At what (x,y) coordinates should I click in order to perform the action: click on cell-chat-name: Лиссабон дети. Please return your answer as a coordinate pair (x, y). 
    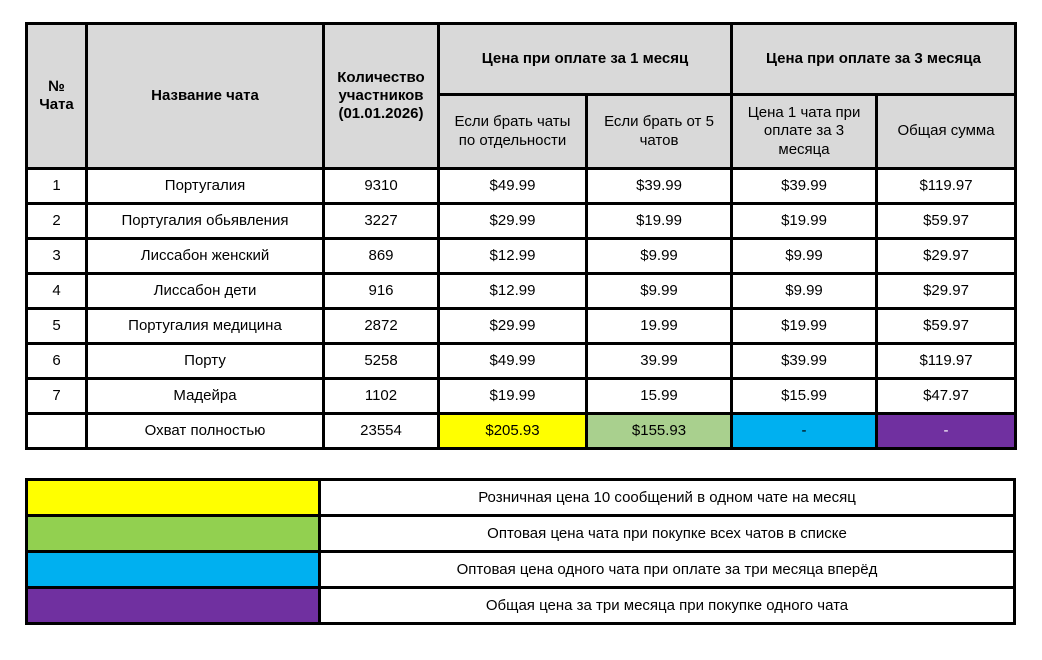
    Looking at the image, I should click on (205, 291).